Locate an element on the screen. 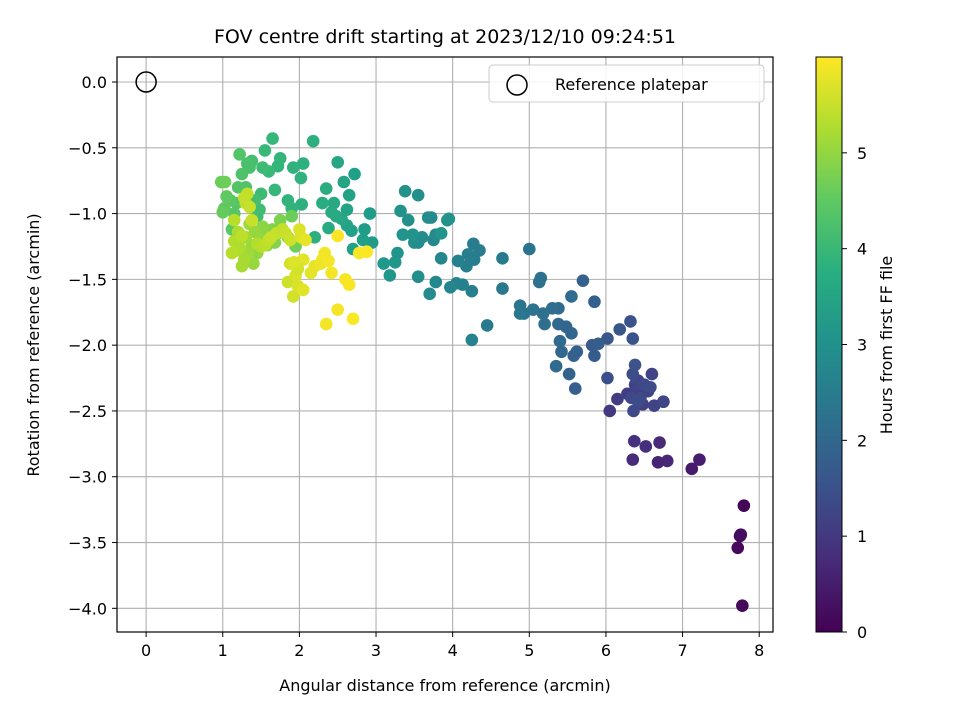 Image resolution: width=960 pixels, height=720 pixels. x-tick-label: 6 is located at coordinates (606, 650).